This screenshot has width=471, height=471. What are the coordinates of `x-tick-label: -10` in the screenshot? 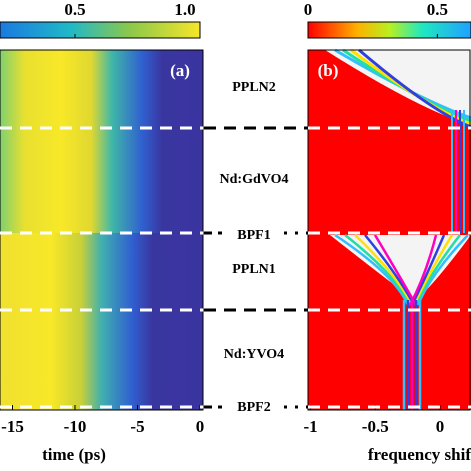 It's located at (75, 426).